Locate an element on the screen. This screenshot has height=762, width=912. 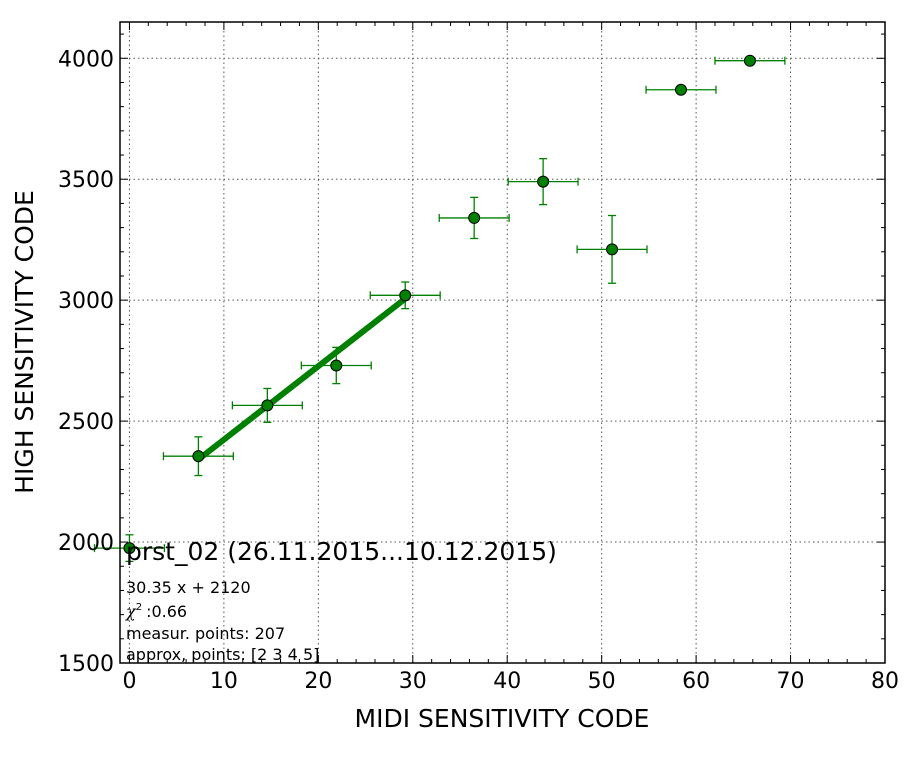
x-tick-label: 20 is located at coordinates (318, 681).